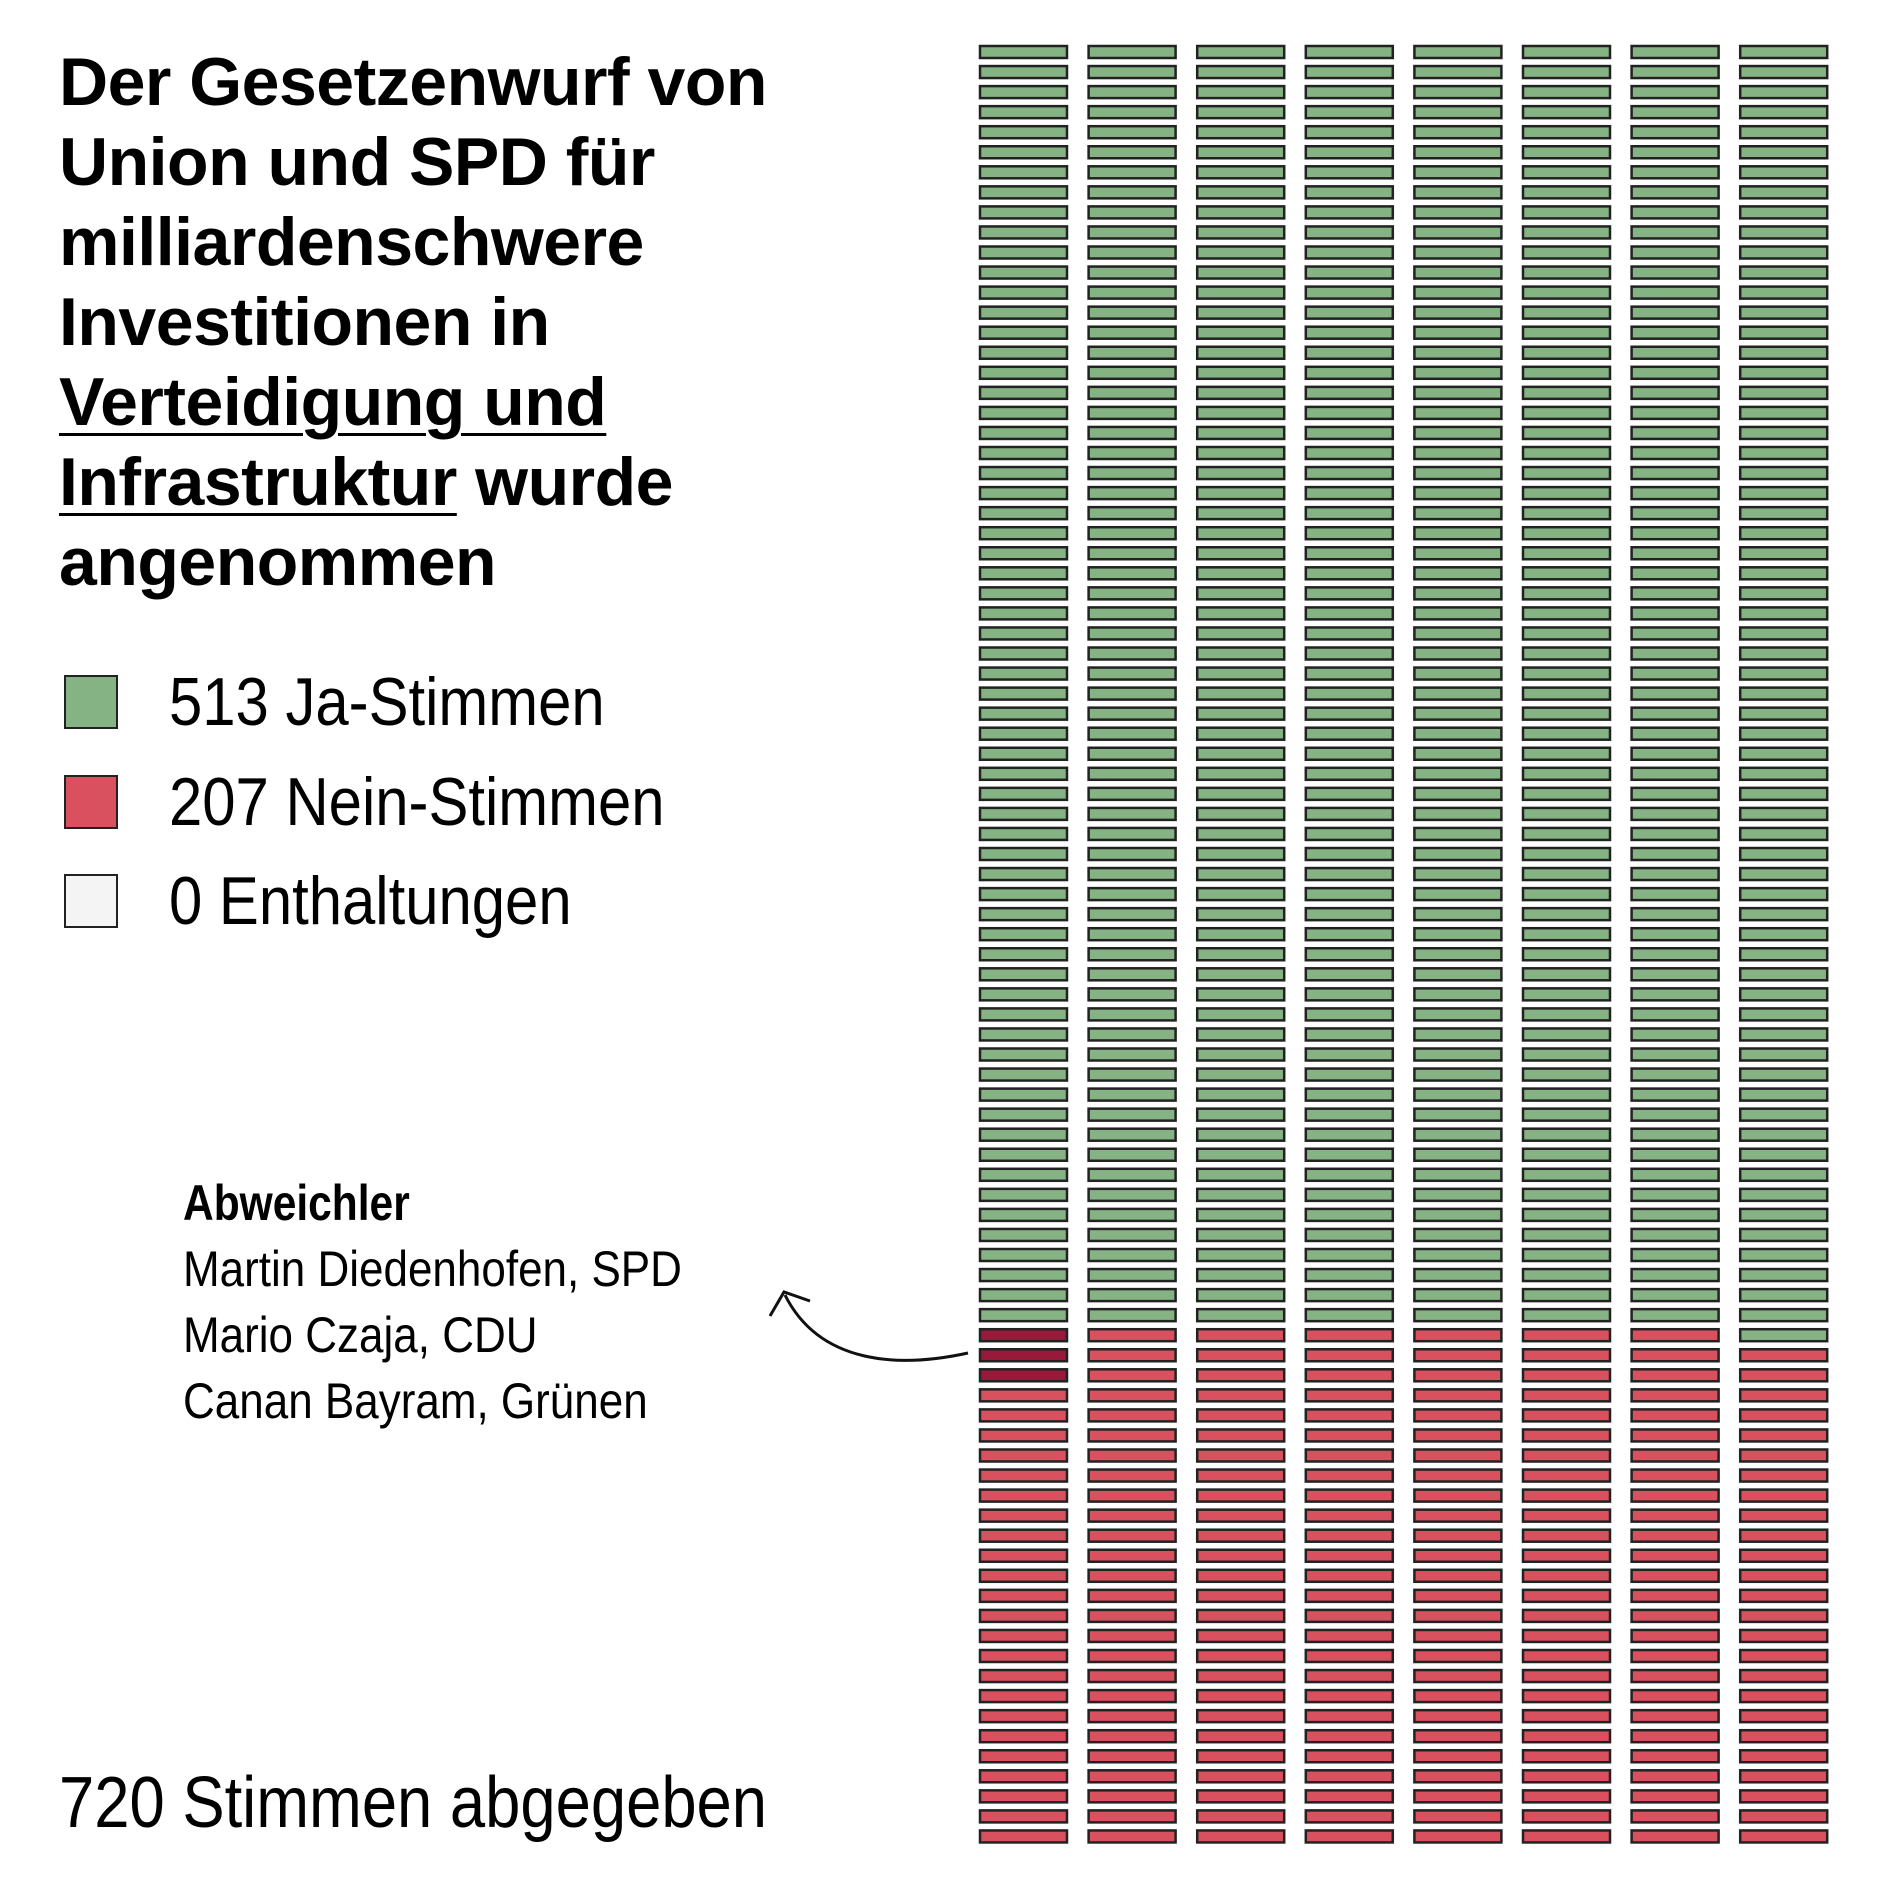 Image resolution: width=1880 pixels, height=1880 pixels. I want to click on title-link: Verteidigung und Infrastruktur, so click(333, 442).